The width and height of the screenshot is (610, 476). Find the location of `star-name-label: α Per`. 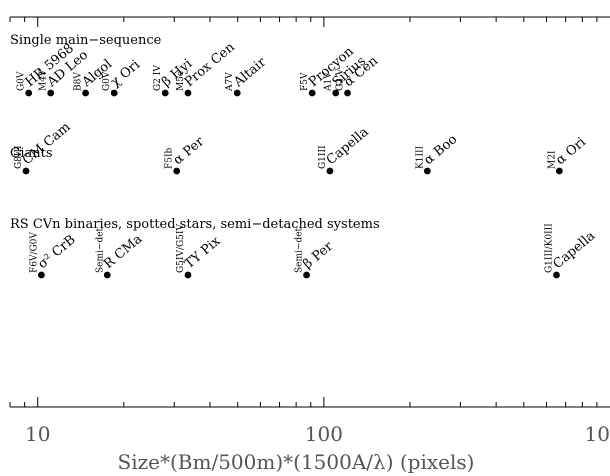

star-name-label: α Per is located at coordinates (189, 151).